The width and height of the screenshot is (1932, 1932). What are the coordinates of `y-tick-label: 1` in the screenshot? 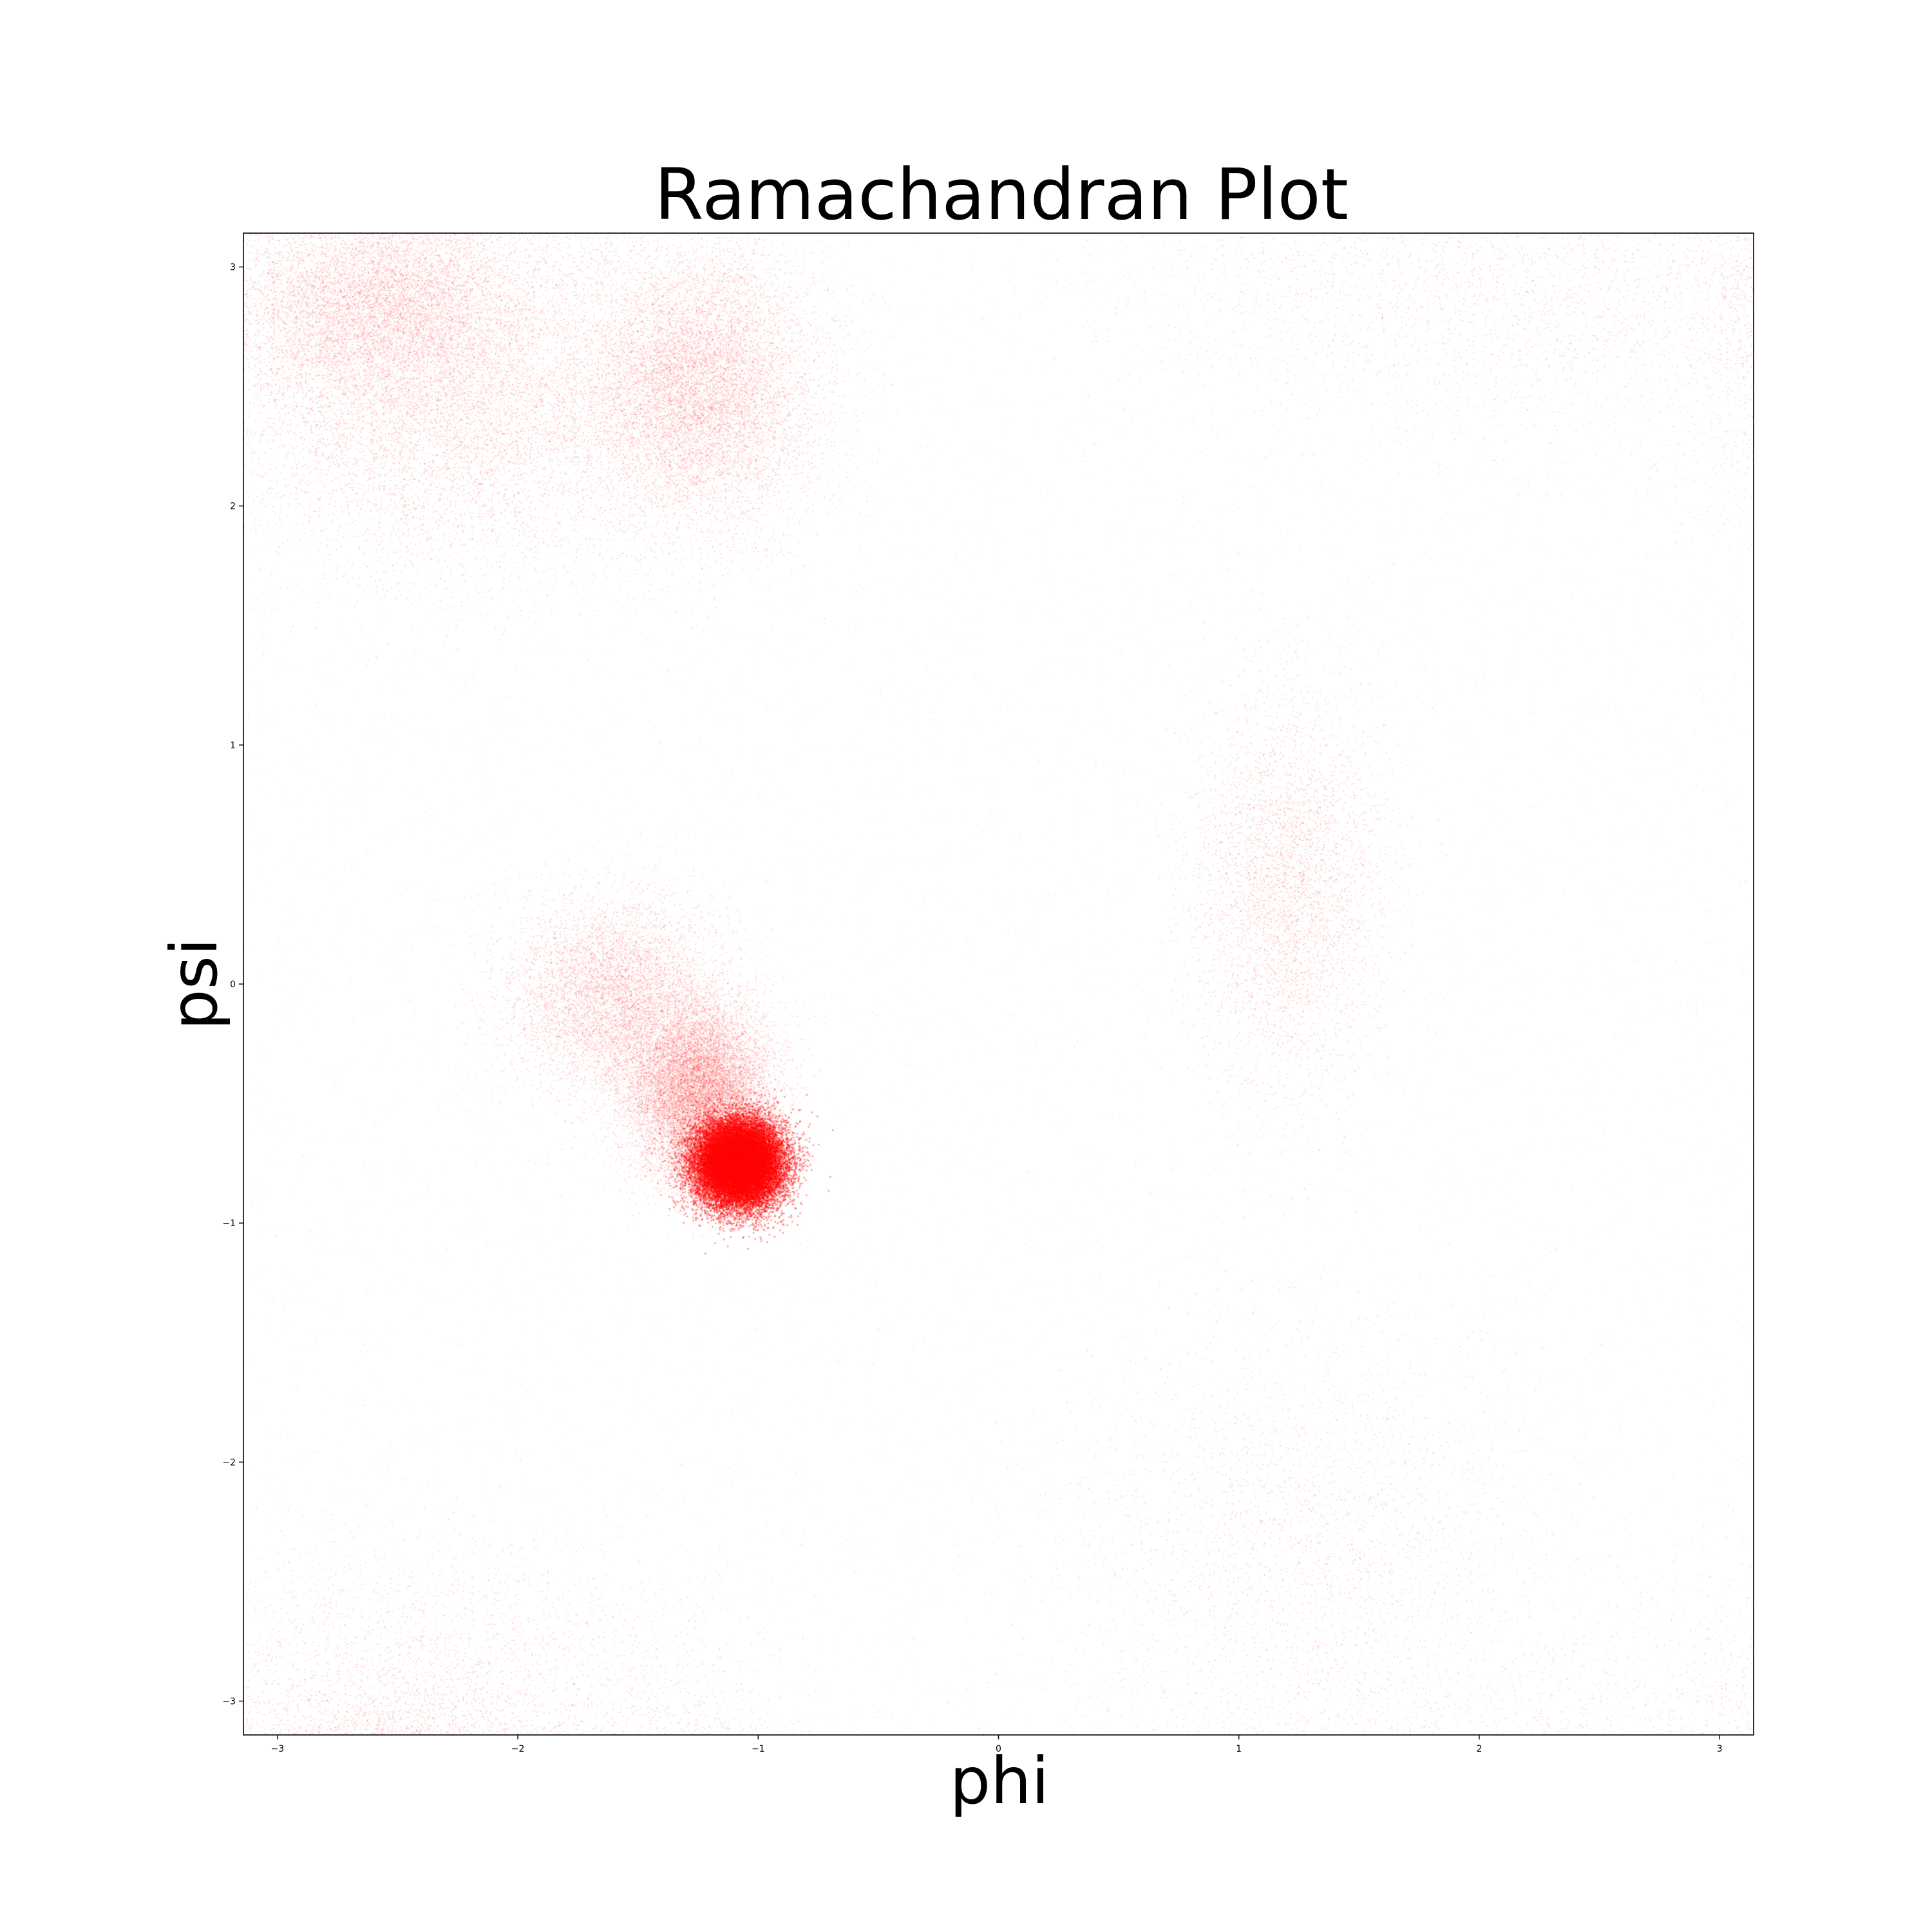 It's located at (233, 746).